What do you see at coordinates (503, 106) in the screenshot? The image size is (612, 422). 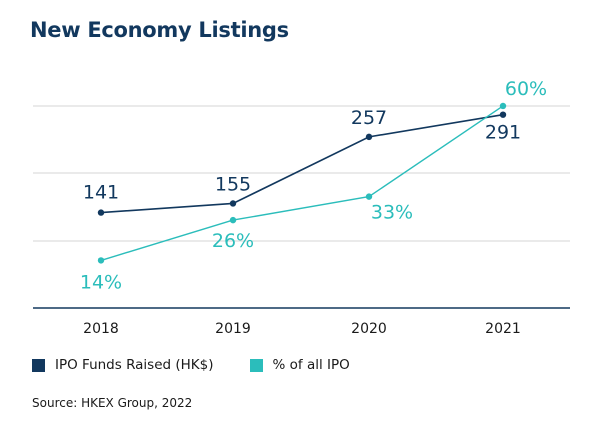 I see `data-point-pct-2021` at bounding box center [503, 106].